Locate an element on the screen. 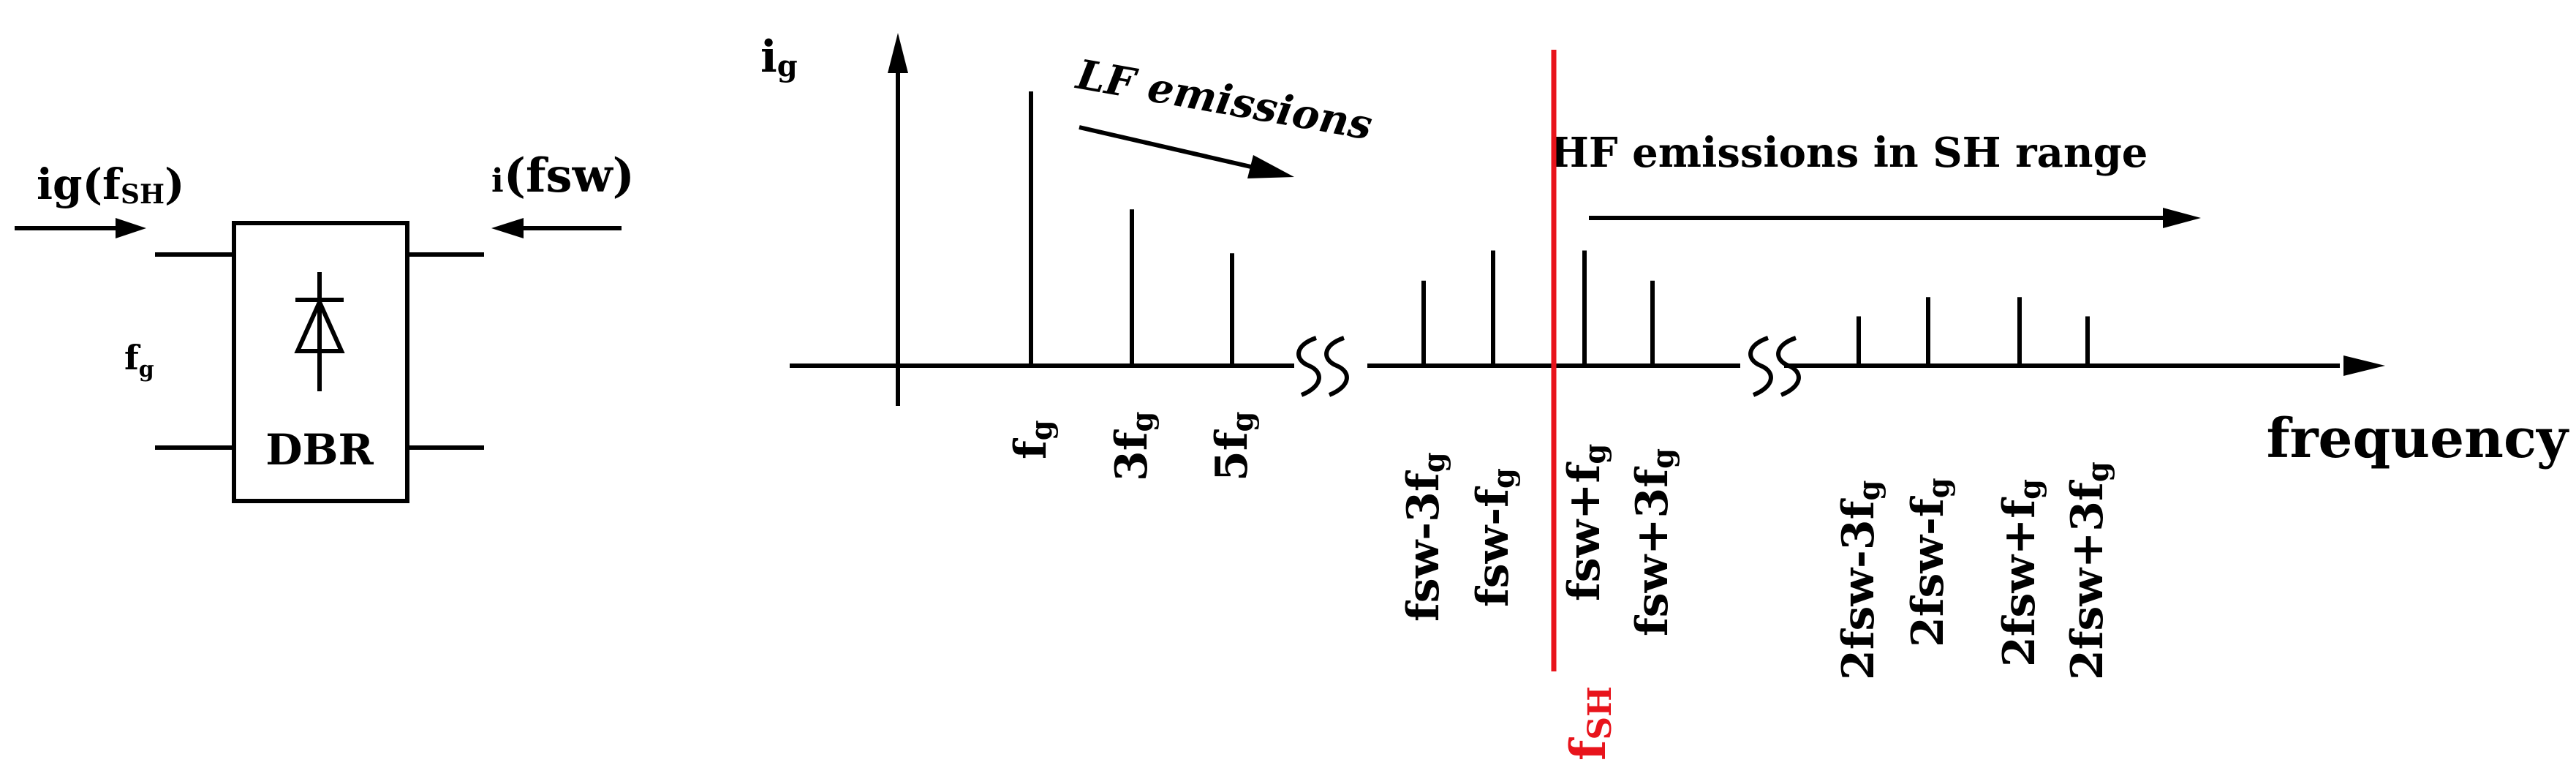 Image resolution: width=2576 pixels, height=776 pixels. spectral-label-10: 2fsw+fg is located at coordinates (2020, 573).